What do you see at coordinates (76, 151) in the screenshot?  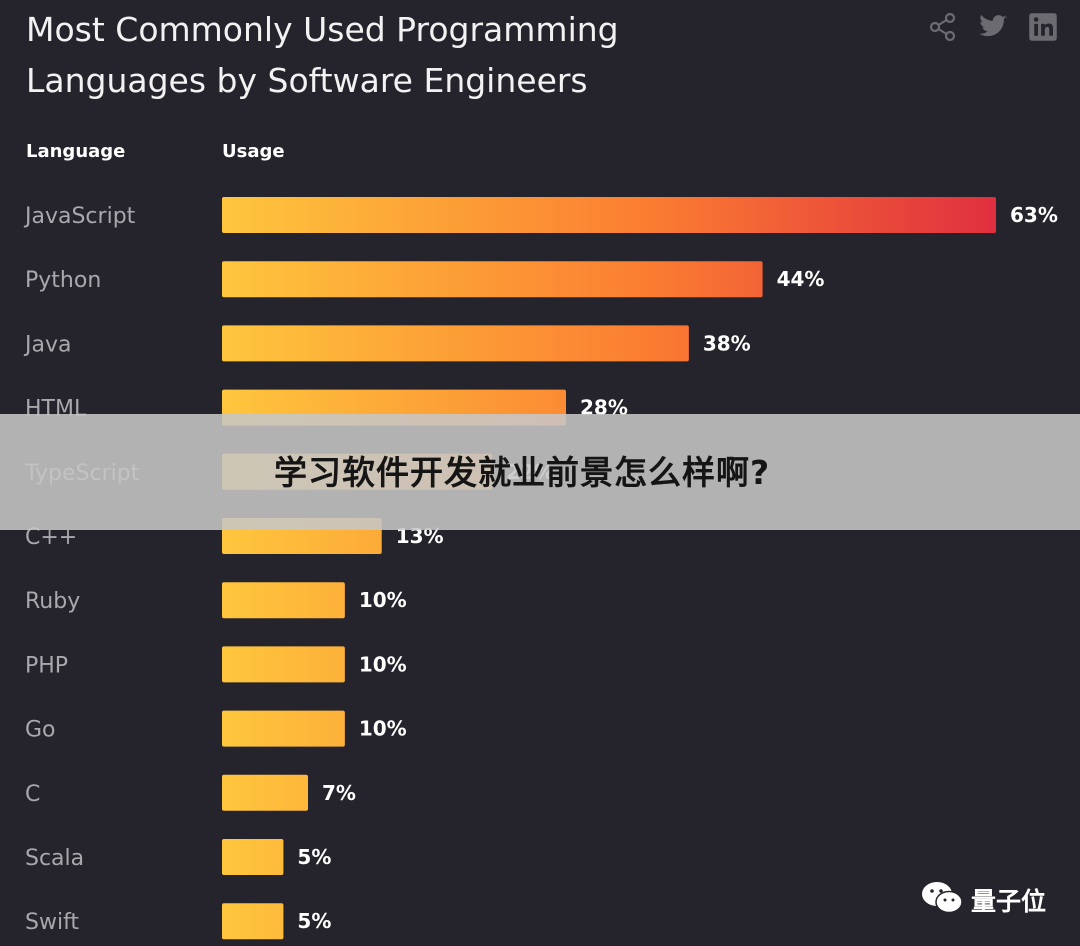 I see `language-column-header: Language` at bounding box center [76, 151].